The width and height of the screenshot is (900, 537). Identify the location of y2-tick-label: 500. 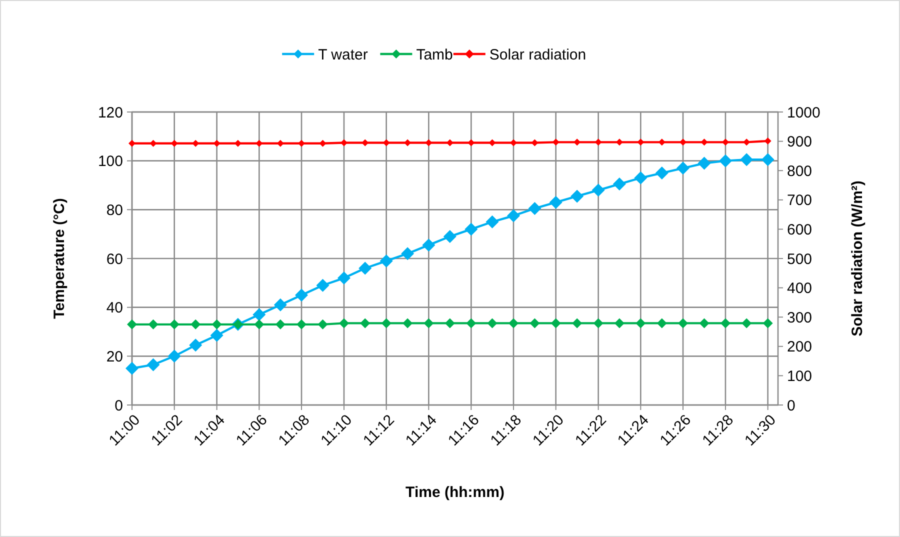
(799, 259).